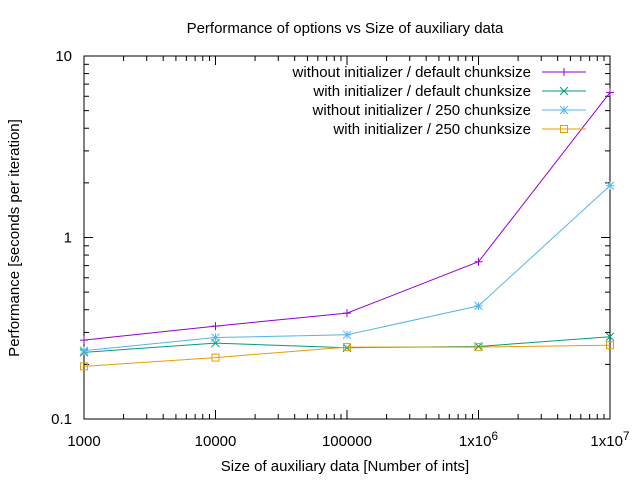  I want to click on x-tick-label: 1x10⁷, so click(610, 439).